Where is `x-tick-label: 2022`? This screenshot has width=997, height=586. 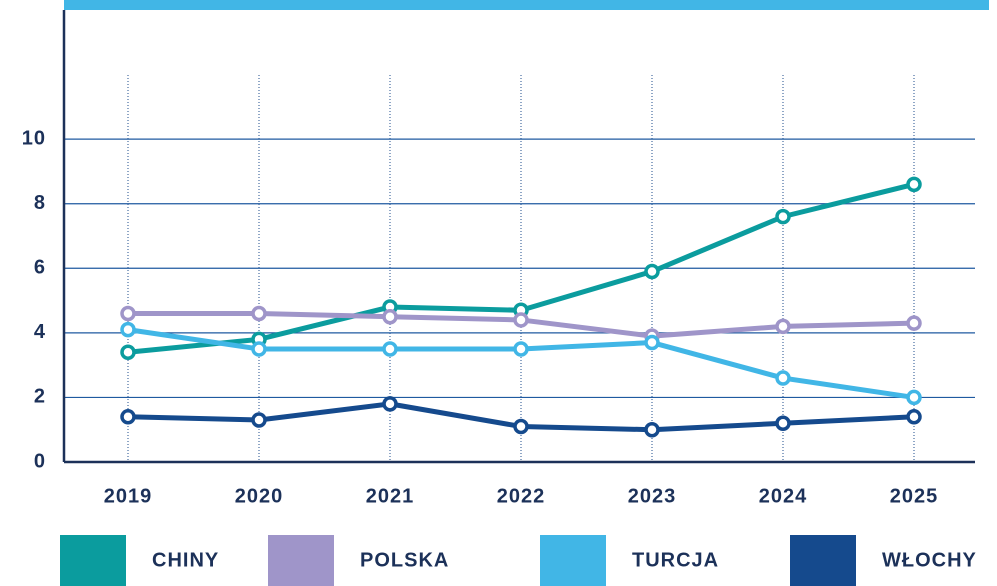
x-tick-label: 2022 is located at coordinates (521, 496).